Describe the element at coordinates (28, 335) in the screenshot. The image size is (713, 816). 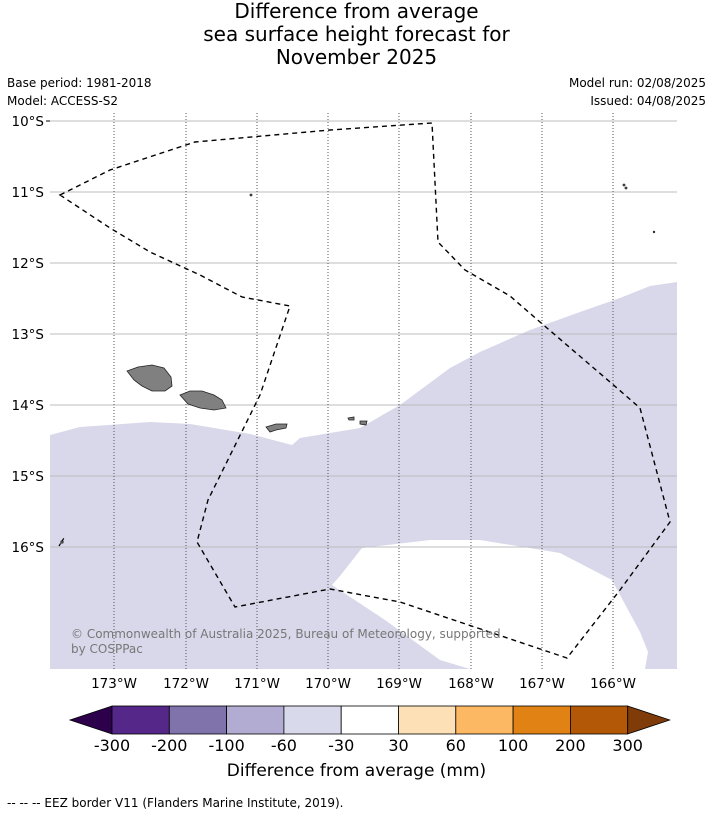
I see `lat-label: 13°S` at that location.